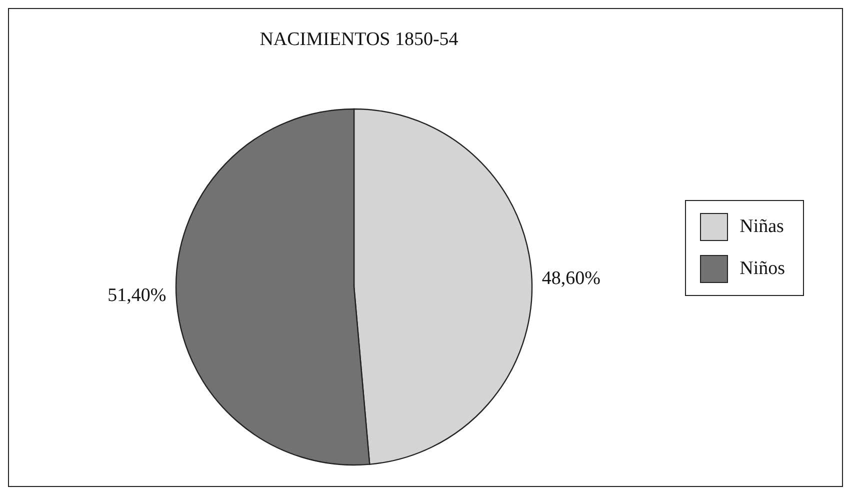 Image resolution: width=851 pixels, height=495 pixels. I want to click on data-label: 51,40%, so click(137, 295).